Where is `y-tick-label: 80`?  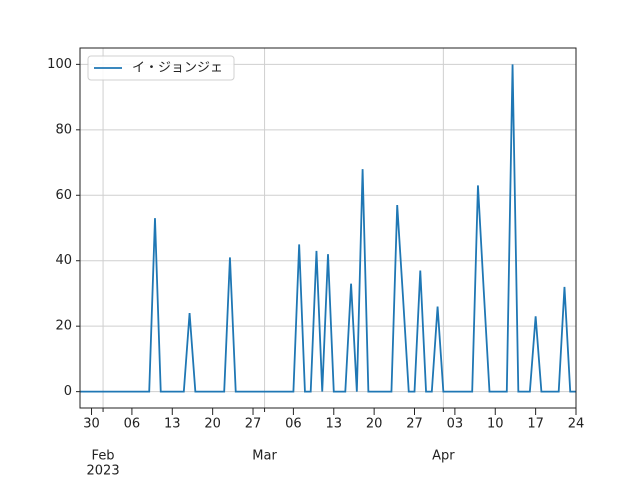 y-tick-label: 80 is located at coordinates (63, 129).